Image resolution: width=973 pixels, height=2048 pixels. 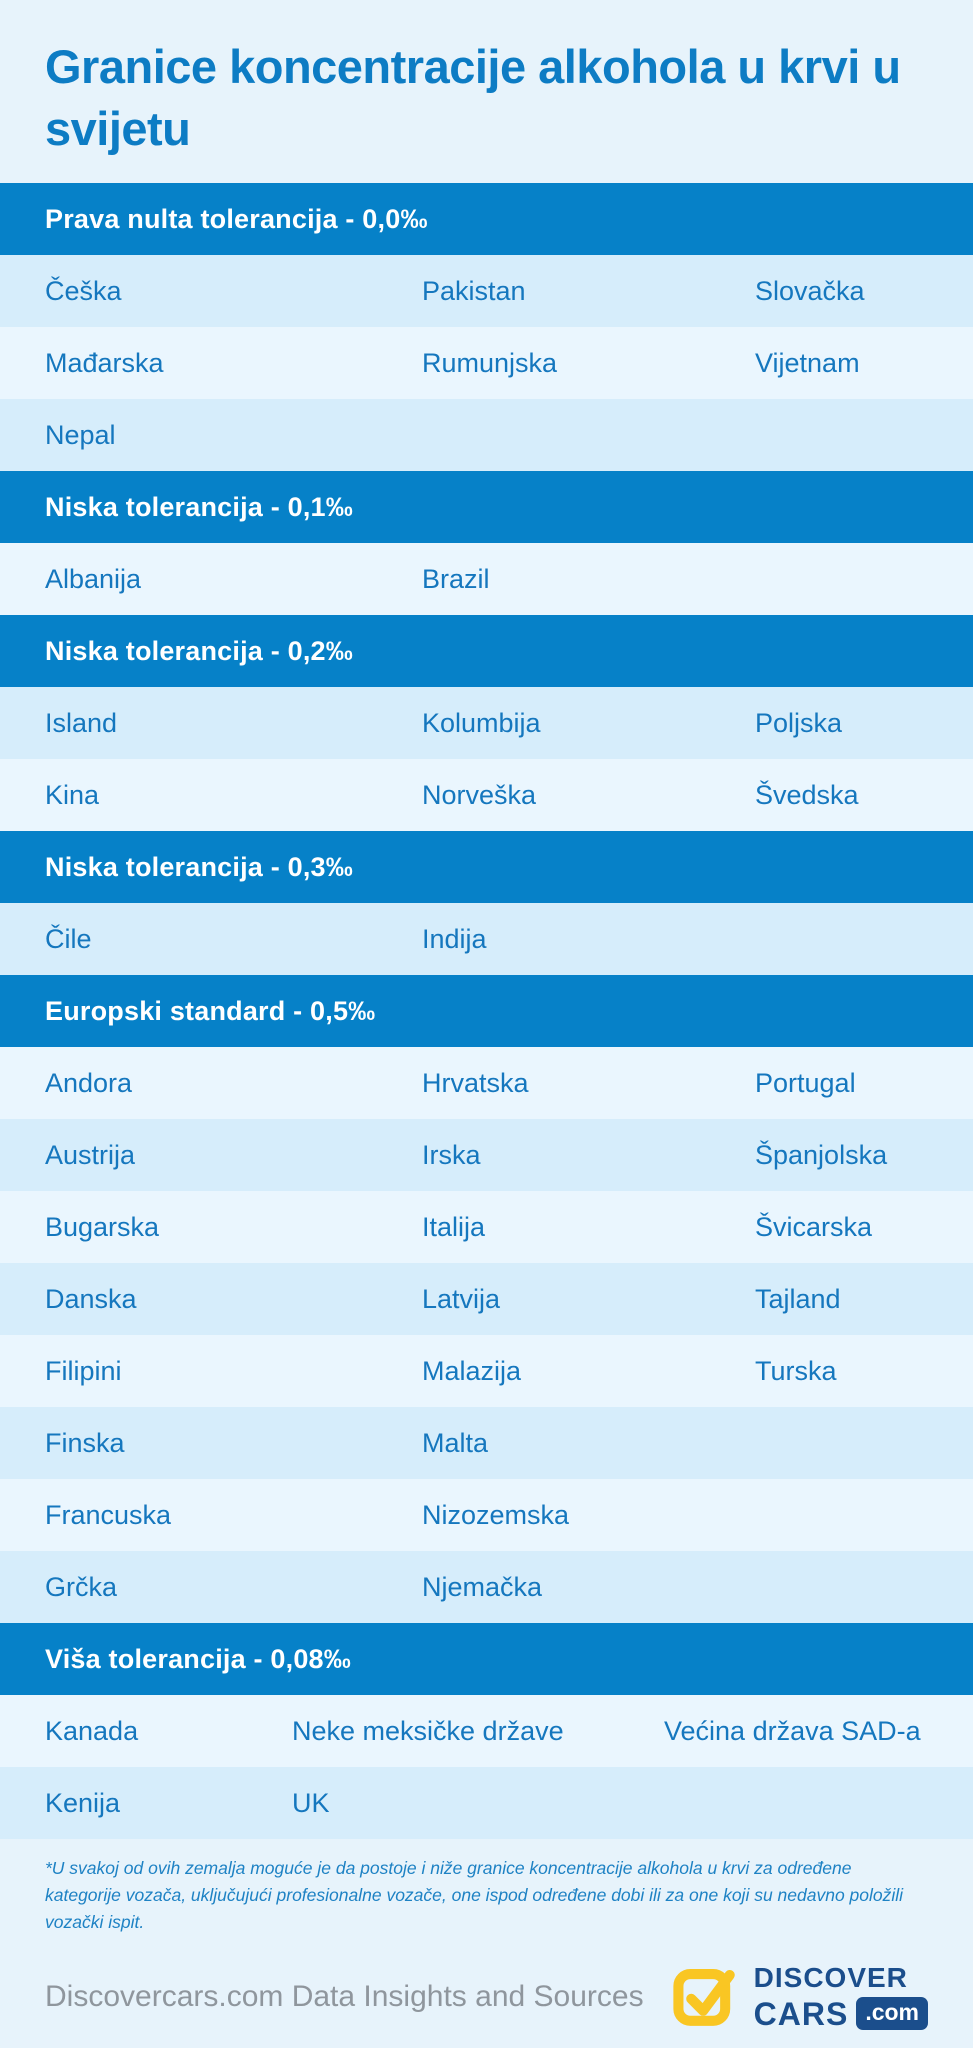 What do you see at coordinates (799, 722) in the screenshot?
I see `country-cell: Poljska` at bounding box center [799, 722].